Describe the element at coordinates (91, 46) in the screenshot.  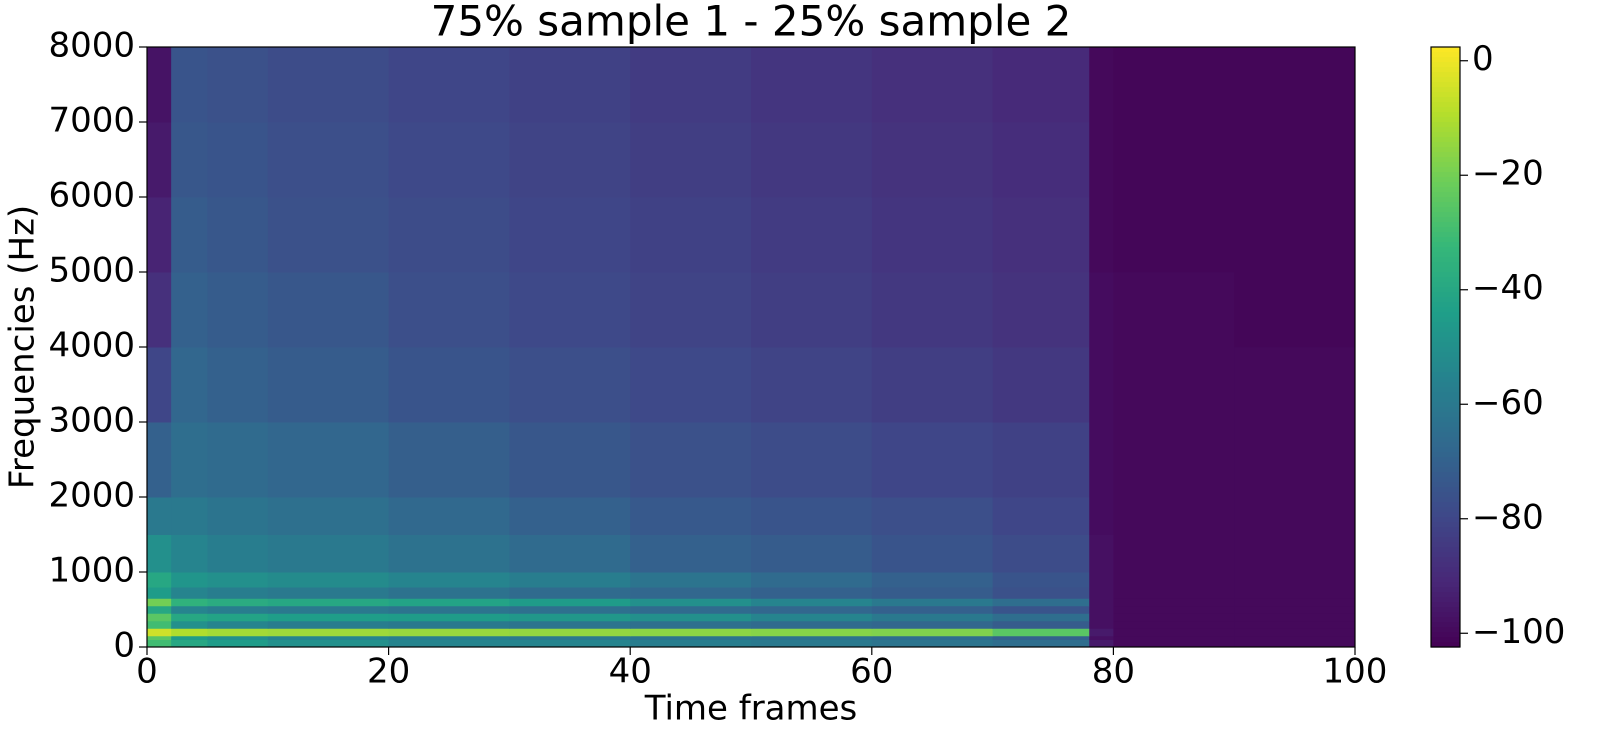
I see `y-tick-label: 8000` at that location.